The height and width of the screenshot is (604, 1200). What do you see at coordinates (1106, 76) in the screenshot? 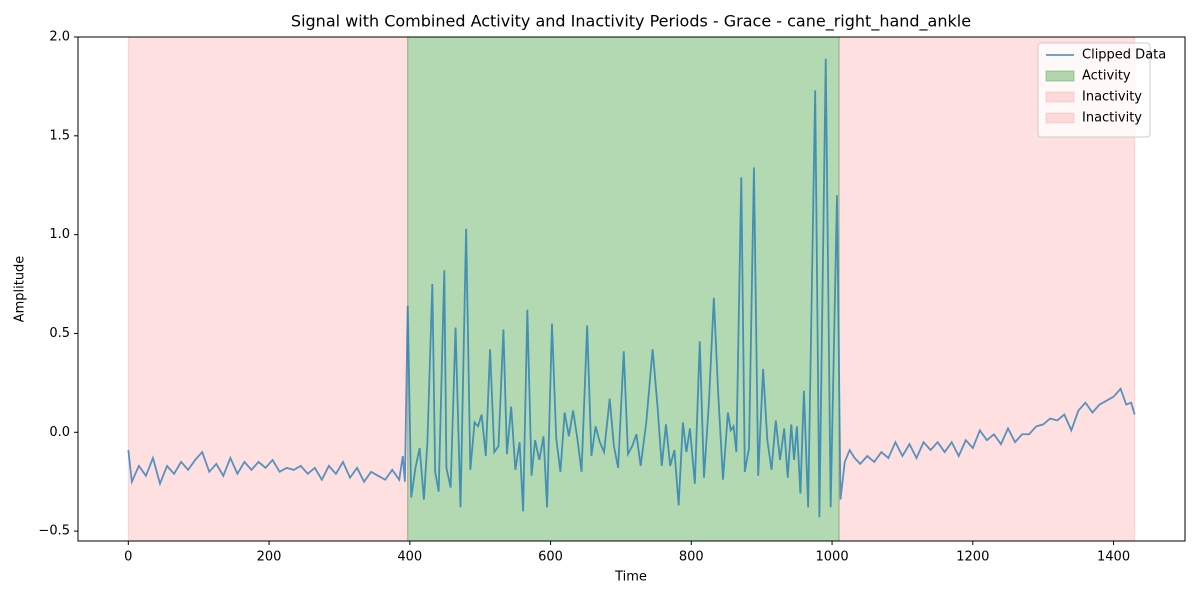
I see `legend-label: Activity` at bounding box center [1106, 76].